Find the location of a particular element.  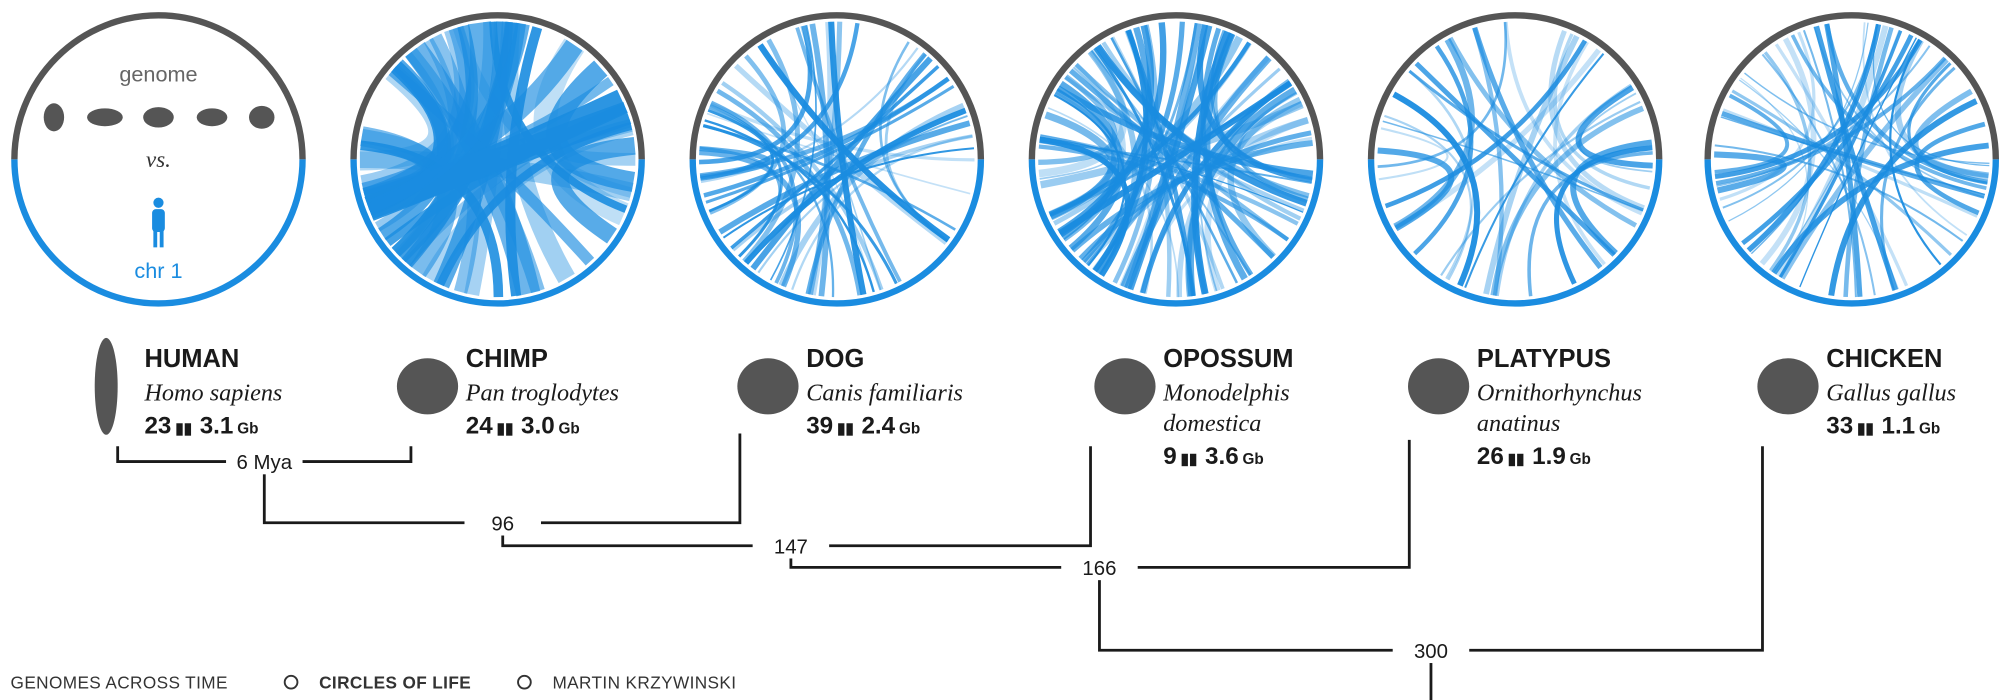

species-name: CHIMP is located at coordinates (507, 359).